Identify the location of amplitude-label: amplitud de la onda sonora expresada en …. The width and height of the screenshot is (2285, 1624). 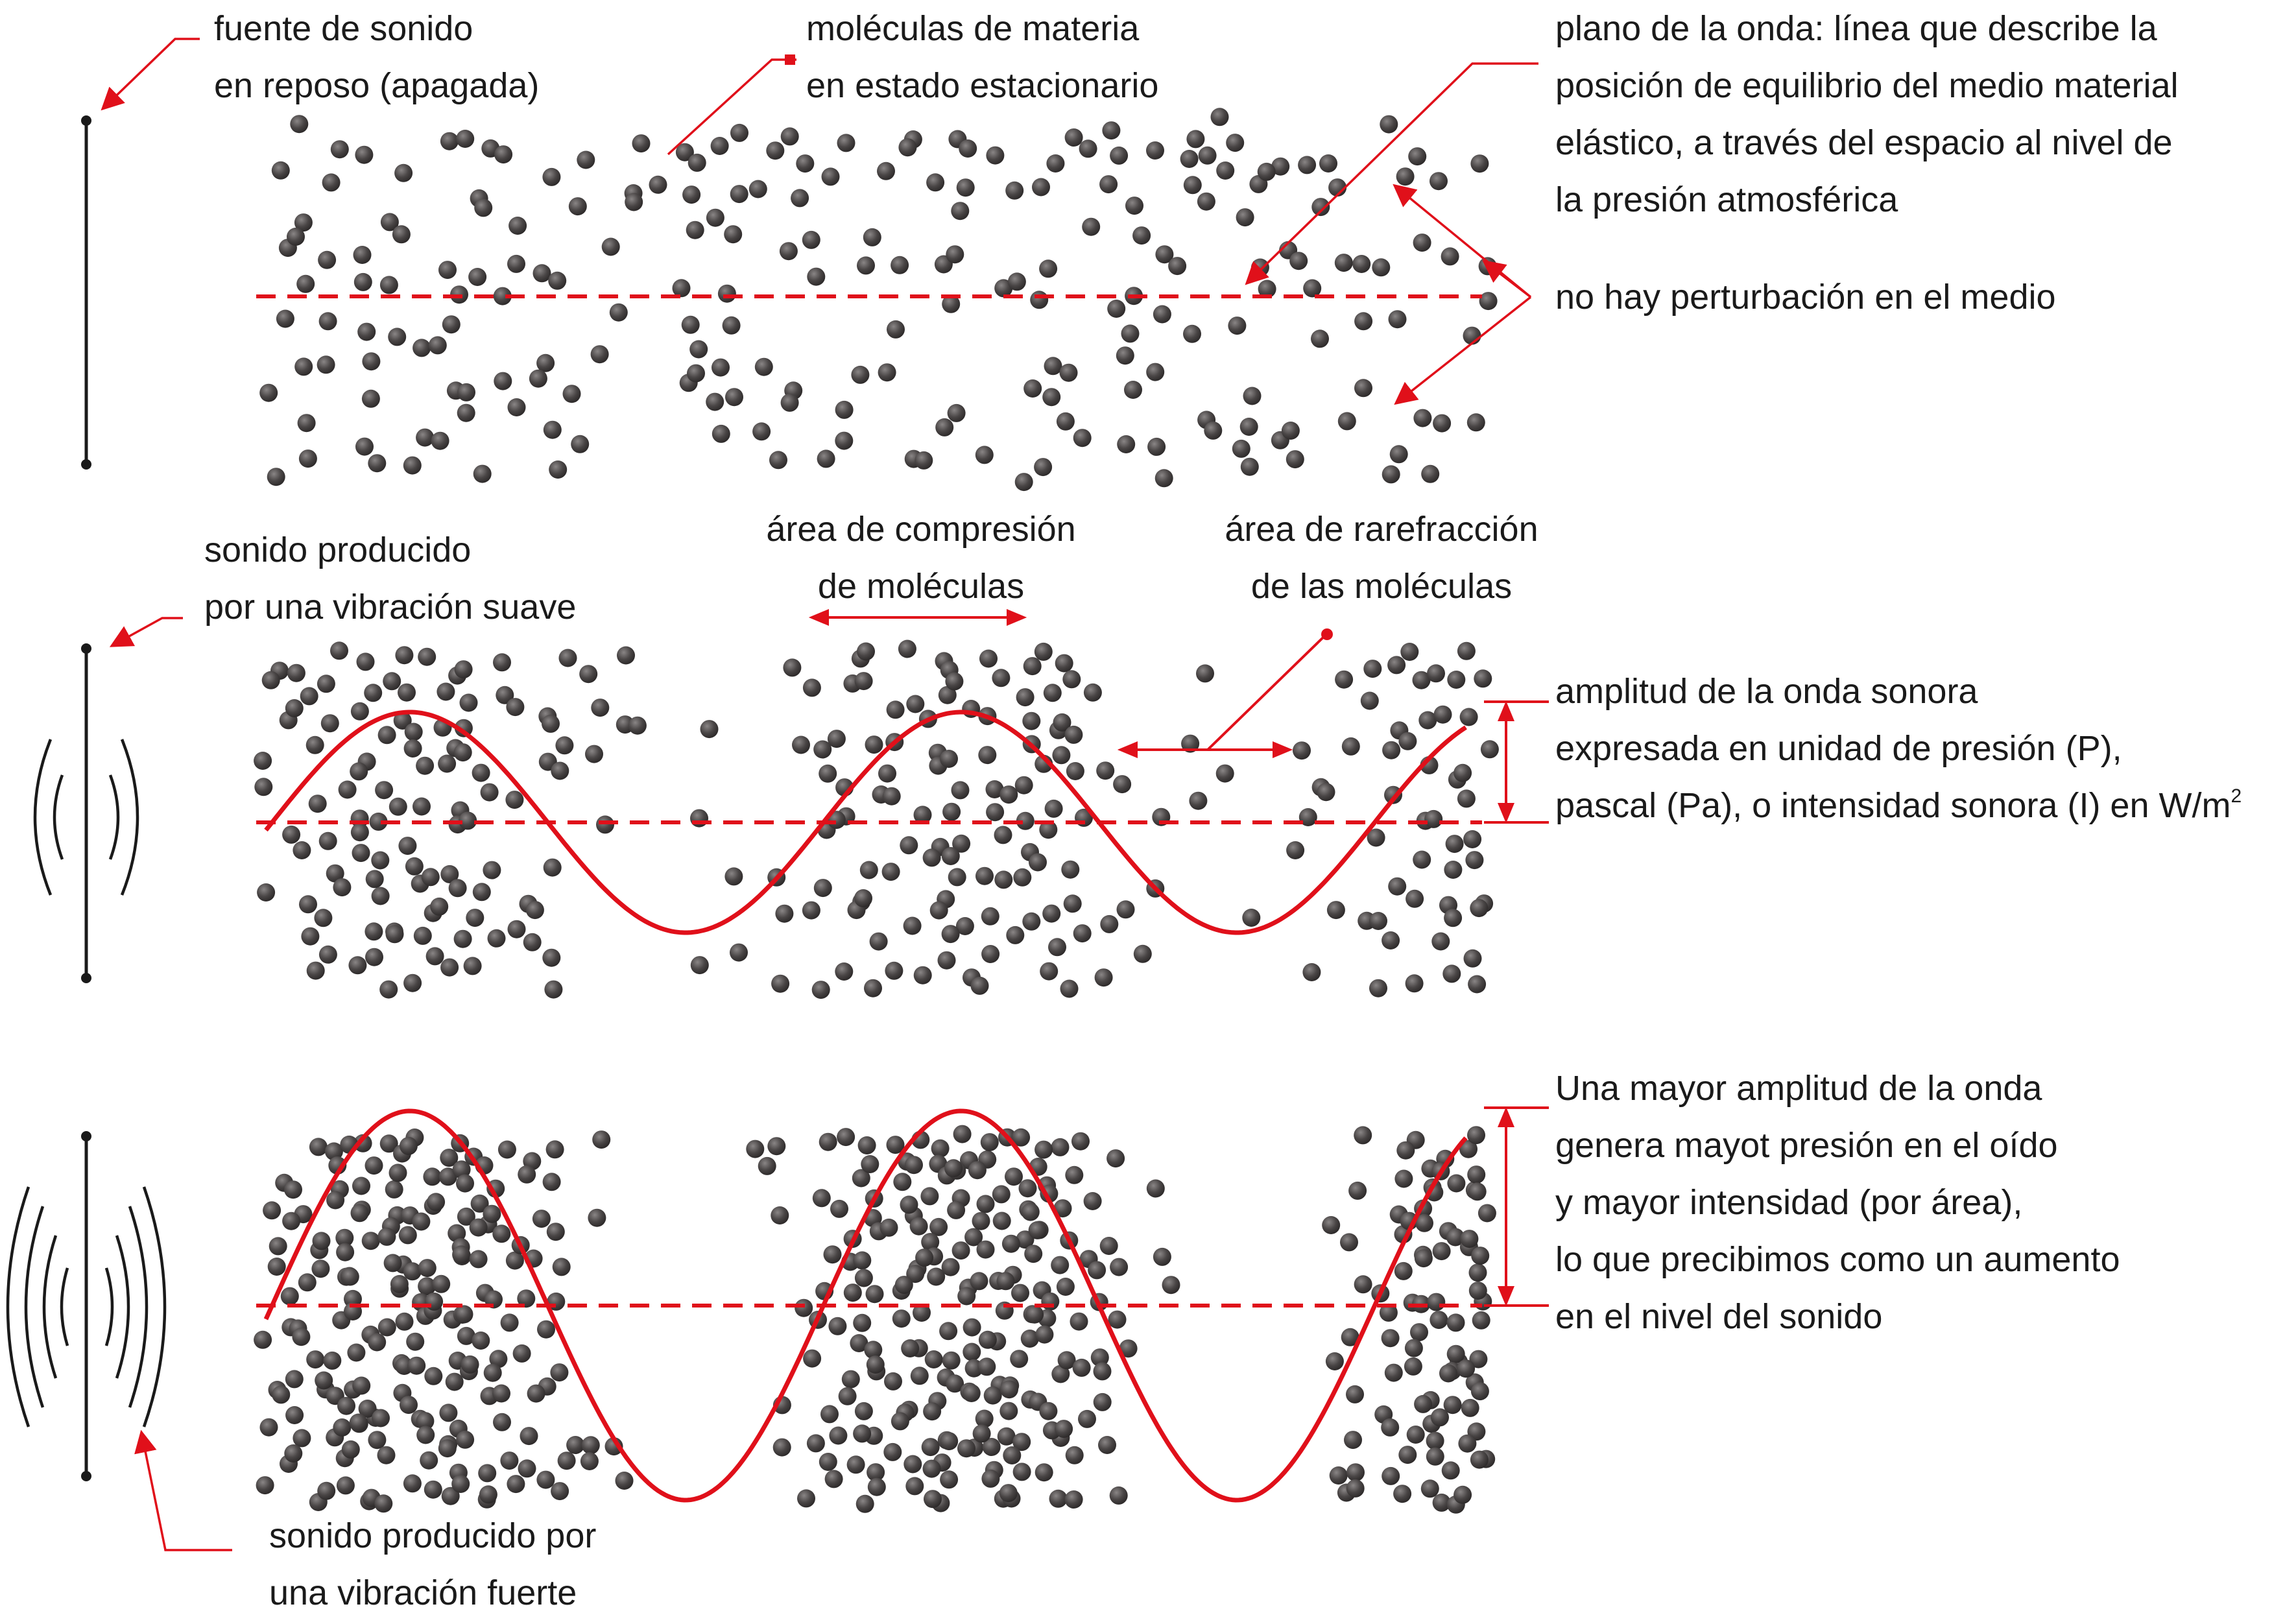
(1898, 748).